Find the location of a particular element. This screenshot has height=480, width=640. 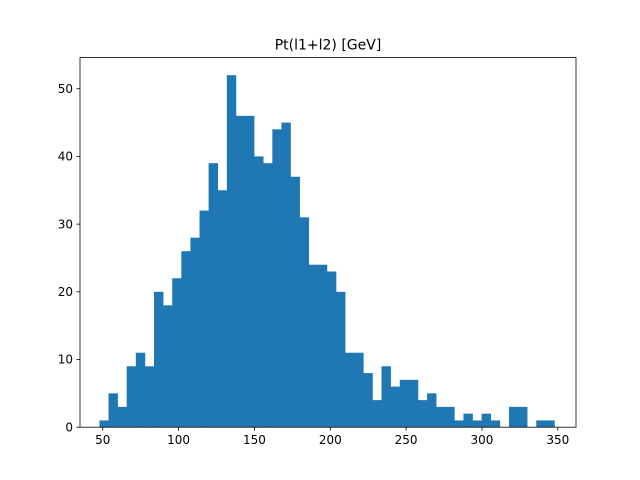

x-tick-label: 200 is located at coordinates (330, 440).